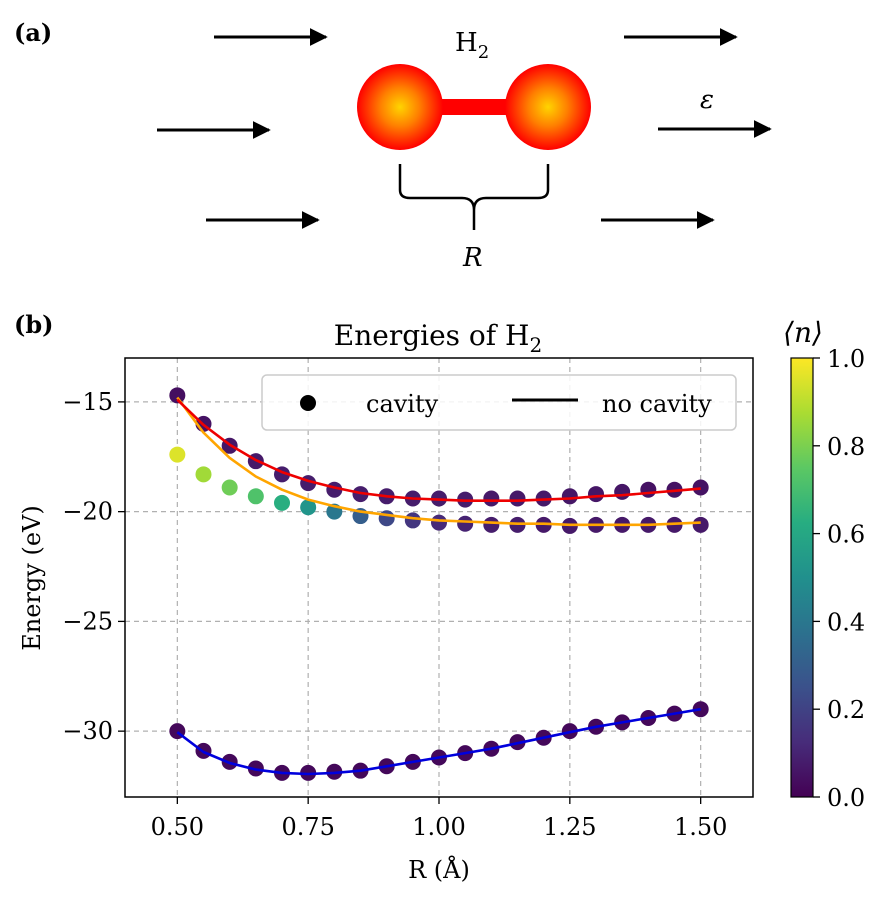 The height and width of the screenshot is (903, 889). What do you see at coordinates (474, 197) in the screenshot?
I see `distance-brace` at bounding box center [474, 197].